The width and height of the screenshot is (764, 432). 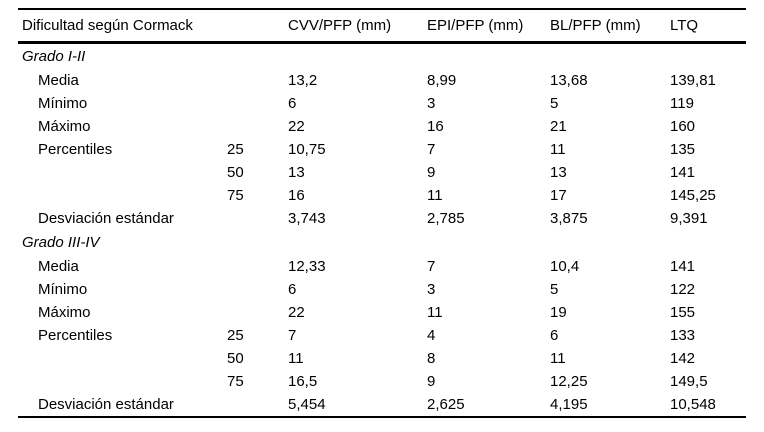 What do you see at coordinates (340, 25) in the screenshot?
I see `header-cvv-pfp: CVV/PFP (mm)` at bounding box center [340, 25].